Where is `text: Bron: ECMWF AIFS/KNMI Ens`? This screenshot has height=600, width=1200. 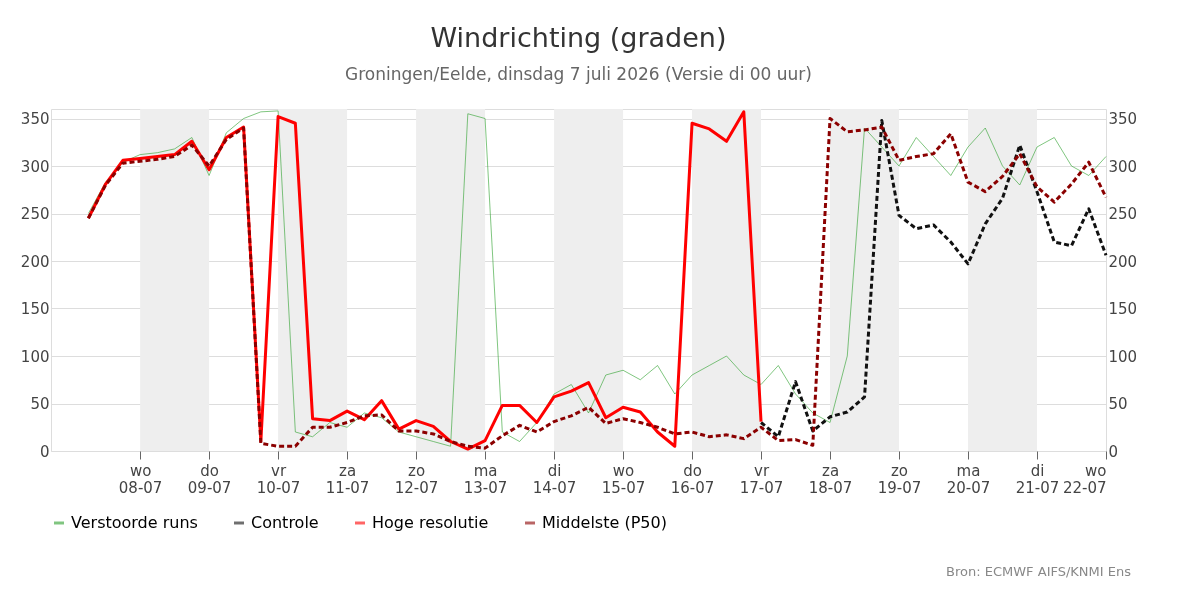
text: Bron: ECMWF AIFS/KNMI Ens is located at coordinates (1039, 571).